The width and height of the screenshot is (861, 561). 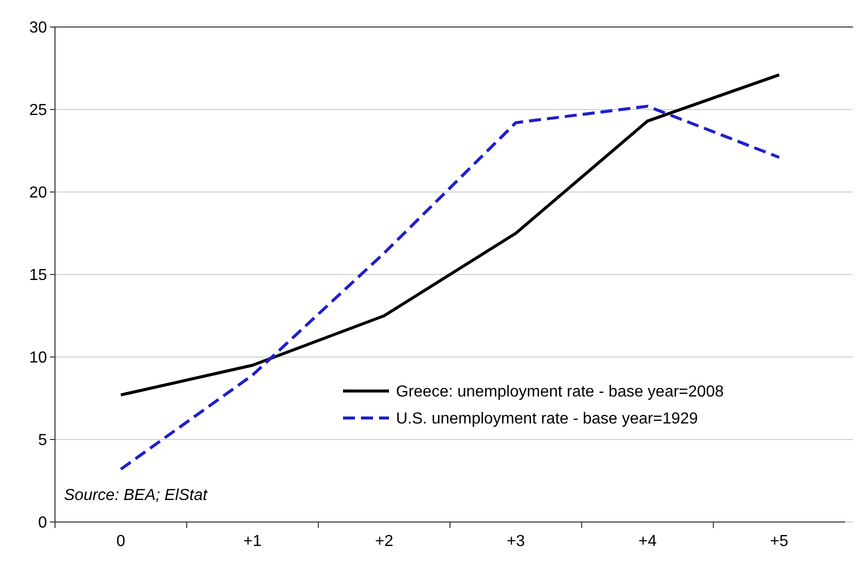 I want to click on y-tick-label: 15, so click(x=38, y=275).